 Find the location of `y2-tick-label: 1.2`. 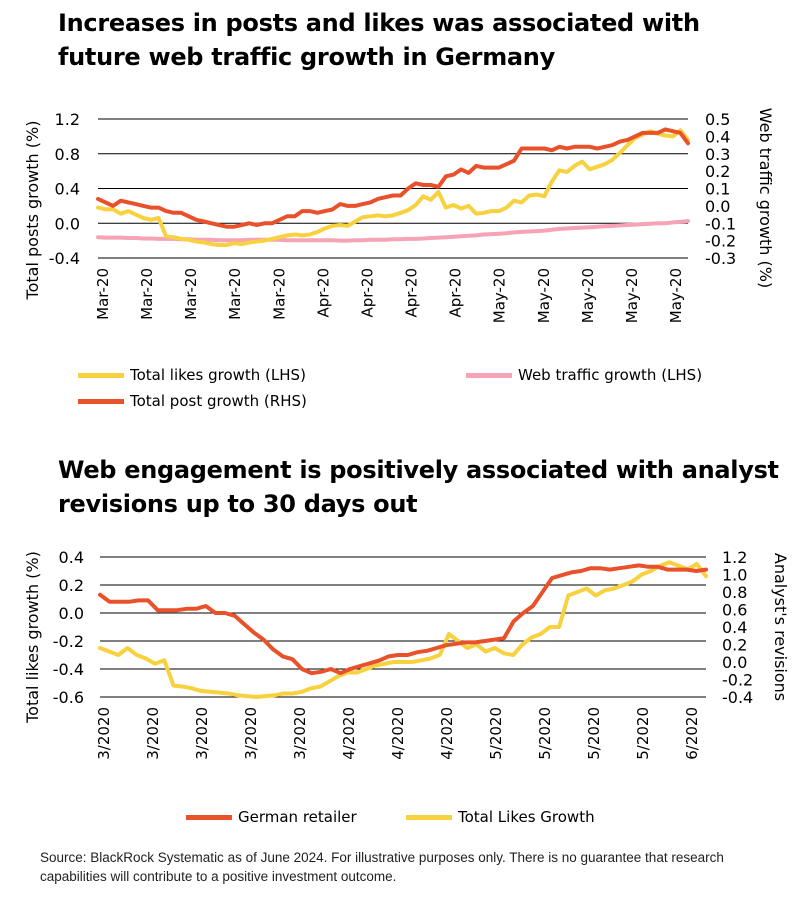

y2-tick-label: 1.2 is located at coordinates (734, 557).